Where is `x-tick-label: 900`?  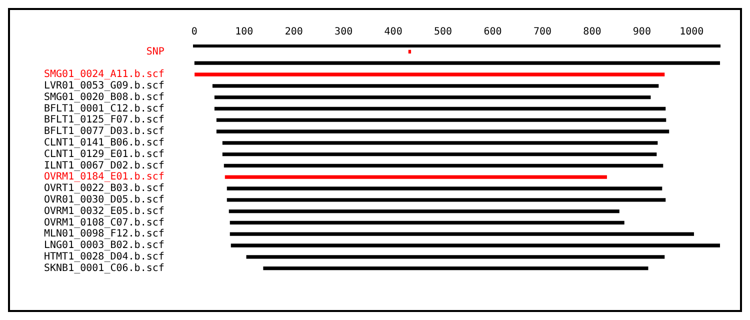 x-tick-label: 900 is located at coordinates (641, 32).